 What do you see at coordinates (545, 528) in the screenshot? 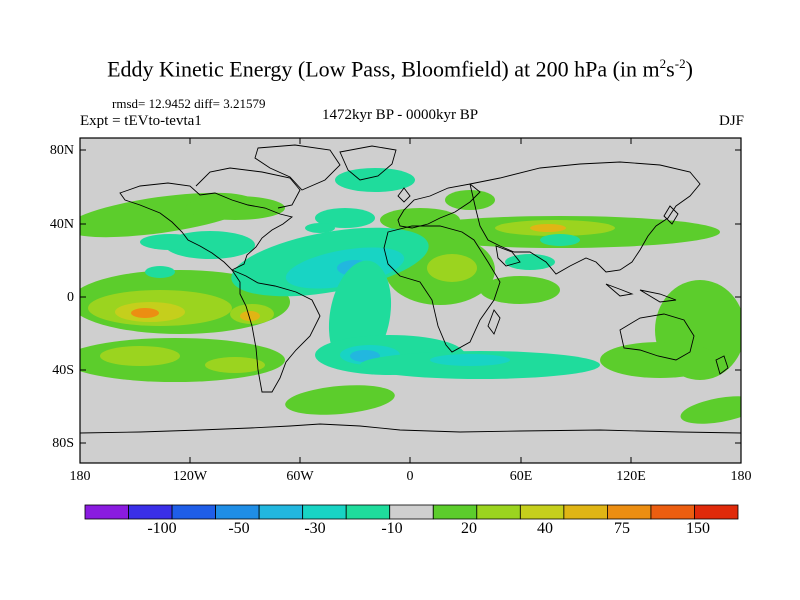
I see `colorbar-label-6: 40` at bounding box center [545, 528].